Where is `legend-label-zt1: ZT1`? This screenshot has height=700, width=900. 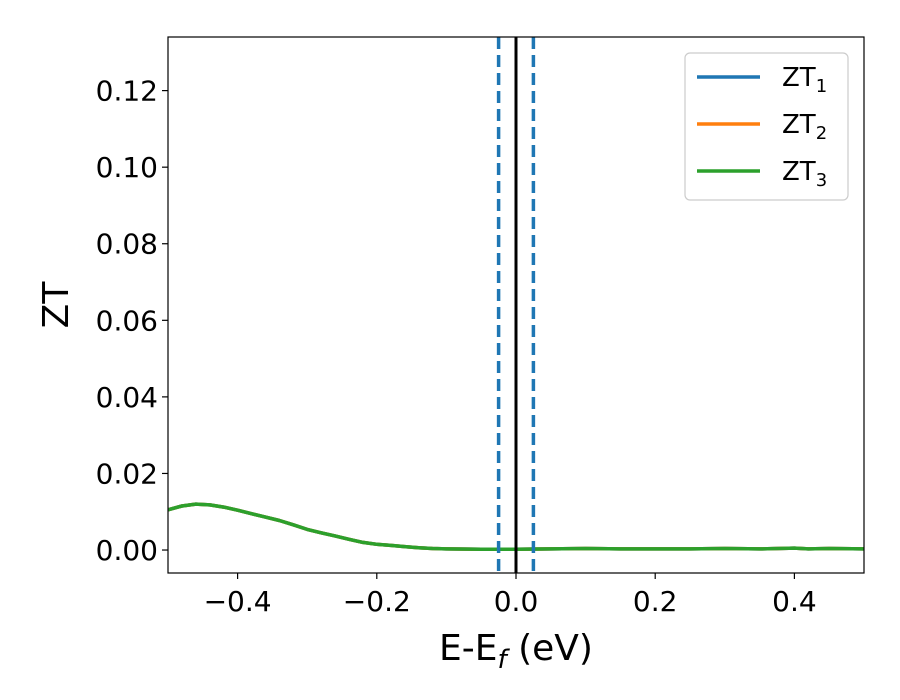
legend-label-zt1: ZT1 is located at coordinates (804, 80).